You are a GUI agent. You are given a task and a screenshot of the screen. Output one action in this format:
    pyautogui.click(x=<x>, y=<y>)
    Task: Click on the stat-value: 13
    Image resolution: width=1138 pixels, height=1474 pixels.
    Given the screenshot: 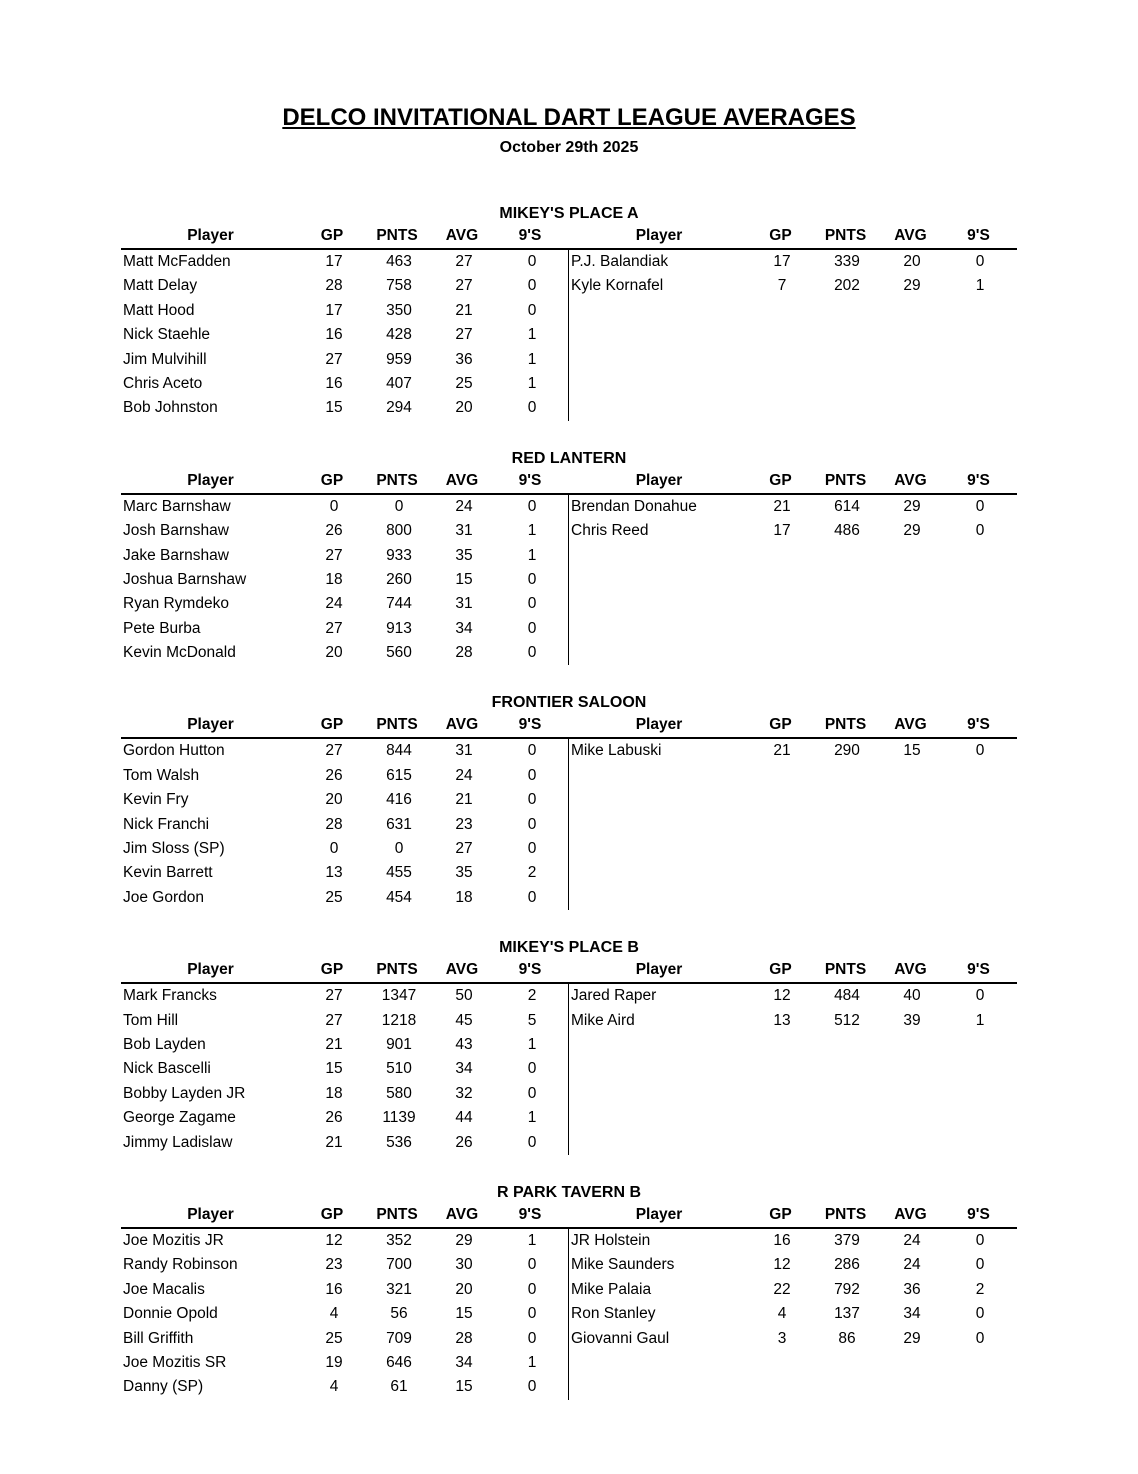 What is the action you would take?
    pyautogui.click(x=782, y=1020)
    